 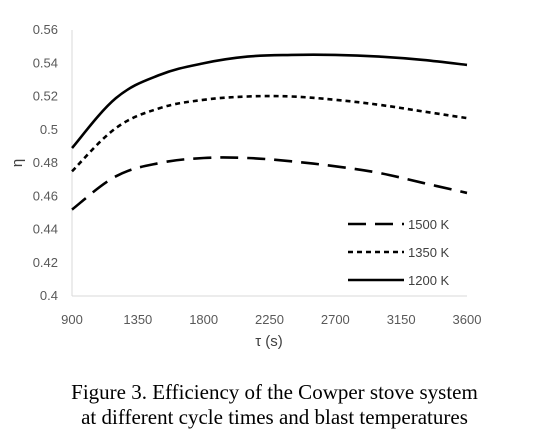 I want to click on series-line-1500-k, so click(x=269, y=183).